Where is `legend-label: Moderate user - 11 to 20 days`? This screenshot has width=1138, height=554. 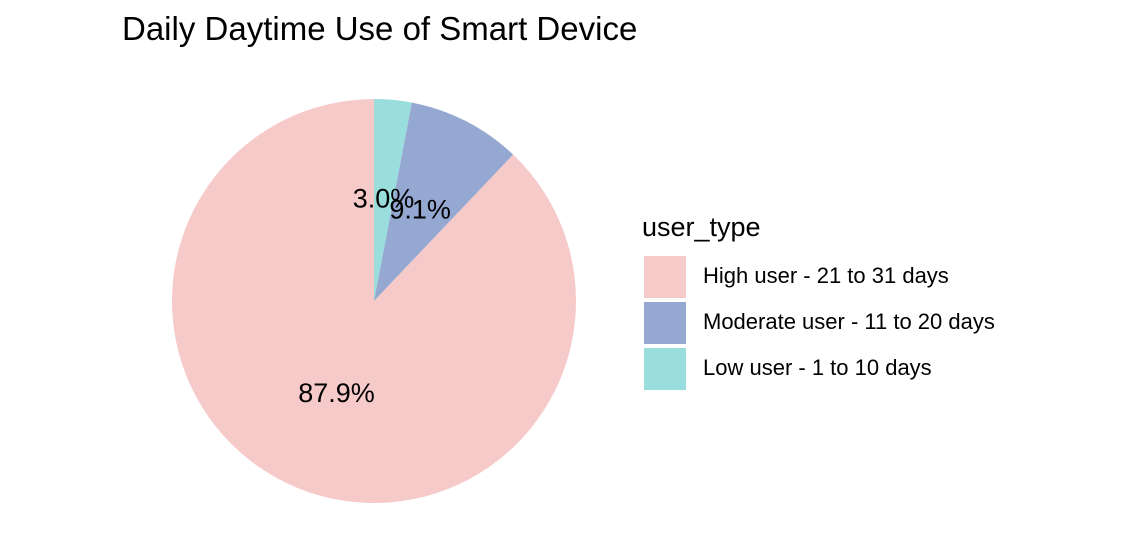 legend-label: Moderate user - 11 to 20 days is located at coordinates (849, 321).